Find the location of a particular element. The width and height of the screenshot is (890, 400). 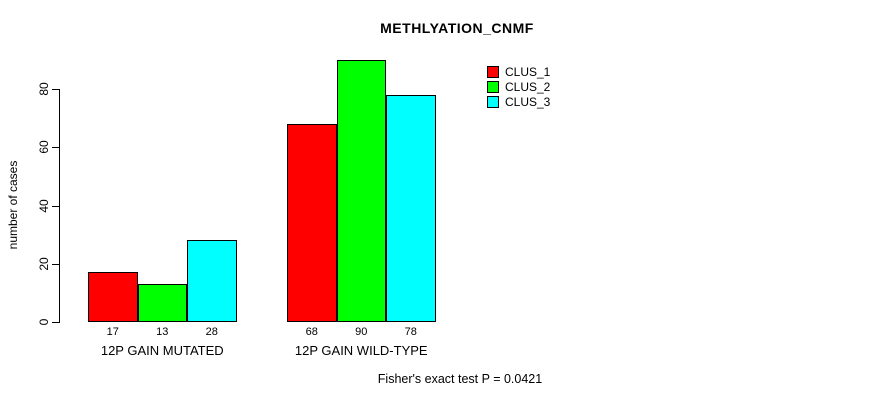

y-axis-tick-label: 40 is located at coordinates (44, 205).